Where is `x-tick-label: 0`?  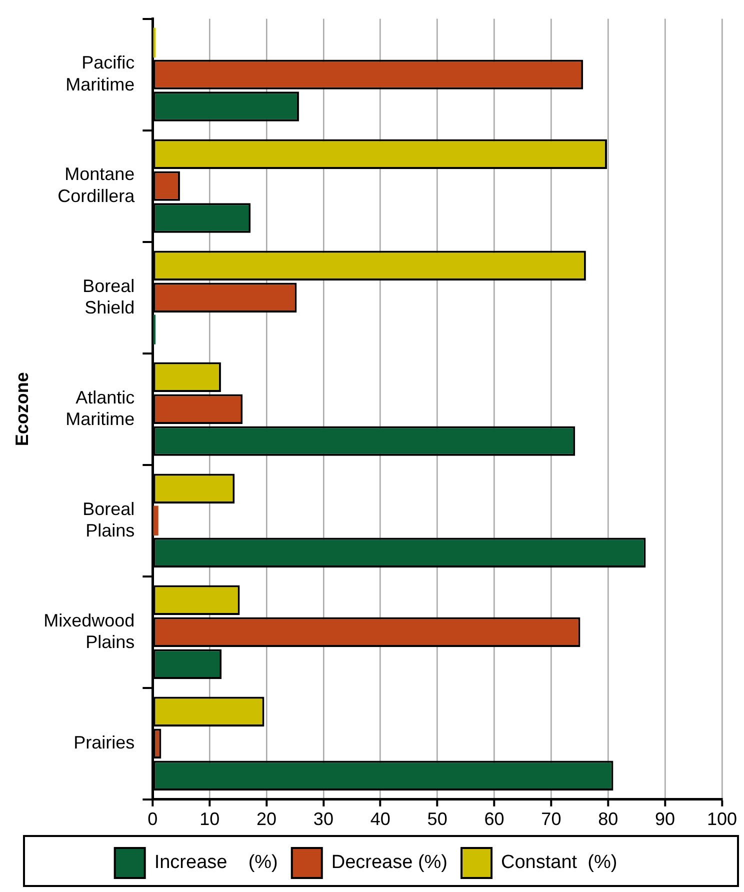
x-tick-label: 0 is located at coordinates (153, 819).